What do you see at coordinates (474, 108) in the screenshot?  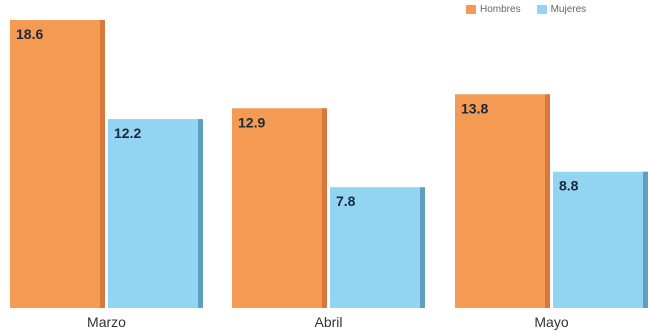 I see `data-label-hombres-mayo: 13.8` at bounding box center [474, 108].